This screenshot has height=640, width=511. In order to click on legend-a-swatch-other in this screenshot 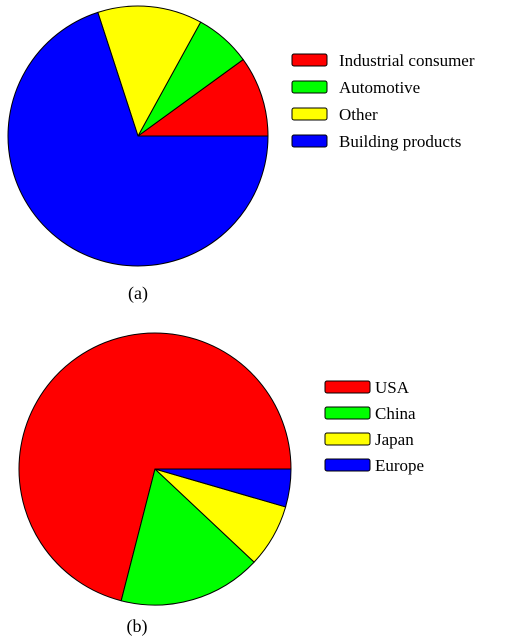, I will do `click(309, 114)`.